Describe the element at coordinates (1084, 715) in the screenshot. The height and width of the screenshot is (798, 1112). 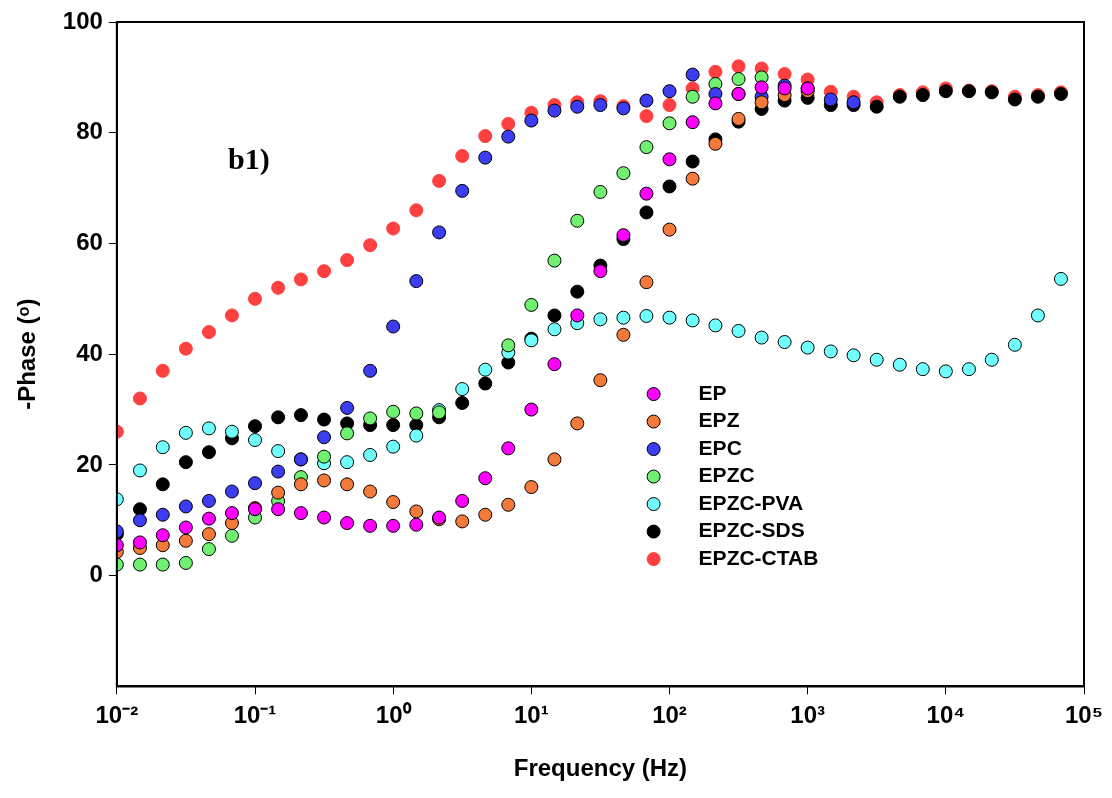
I see `x-tick-label: 10⁵` at that location.